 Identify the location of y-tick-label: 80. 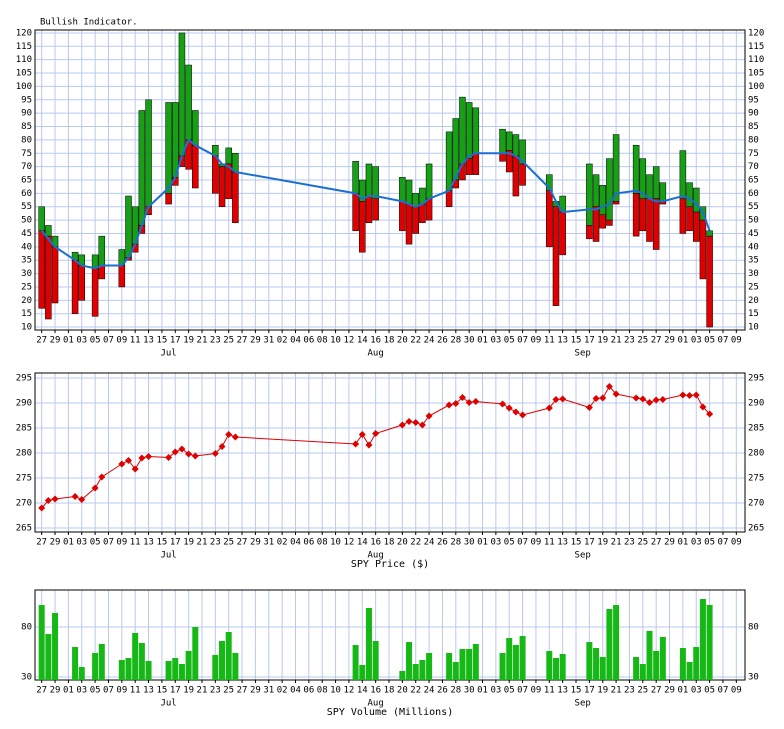
(26, 140).